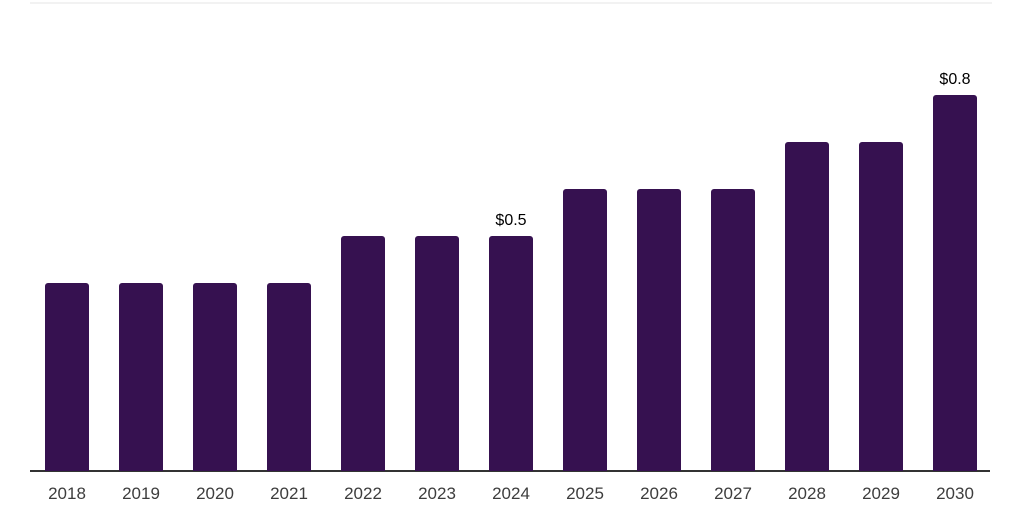 The height and width of the screenshot is (512, 1024). I want to click on bar-2022, so click(363, 353).